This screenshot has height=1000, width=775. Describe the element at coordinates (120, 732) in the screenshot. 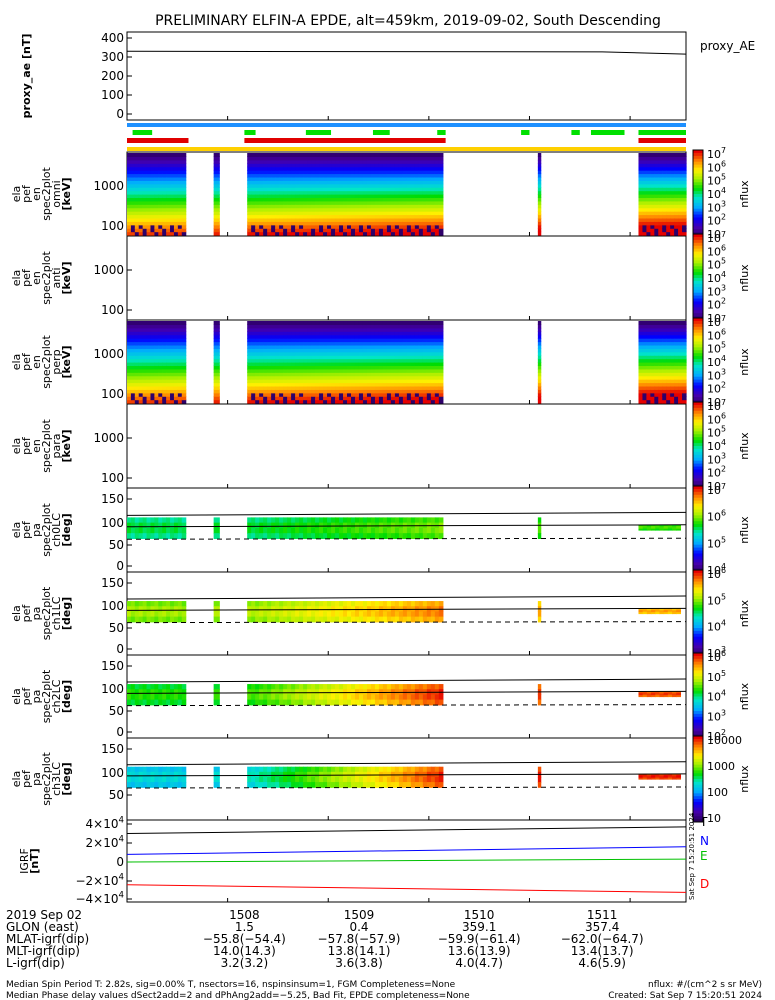

I see `ytick-label: 0` at that location.